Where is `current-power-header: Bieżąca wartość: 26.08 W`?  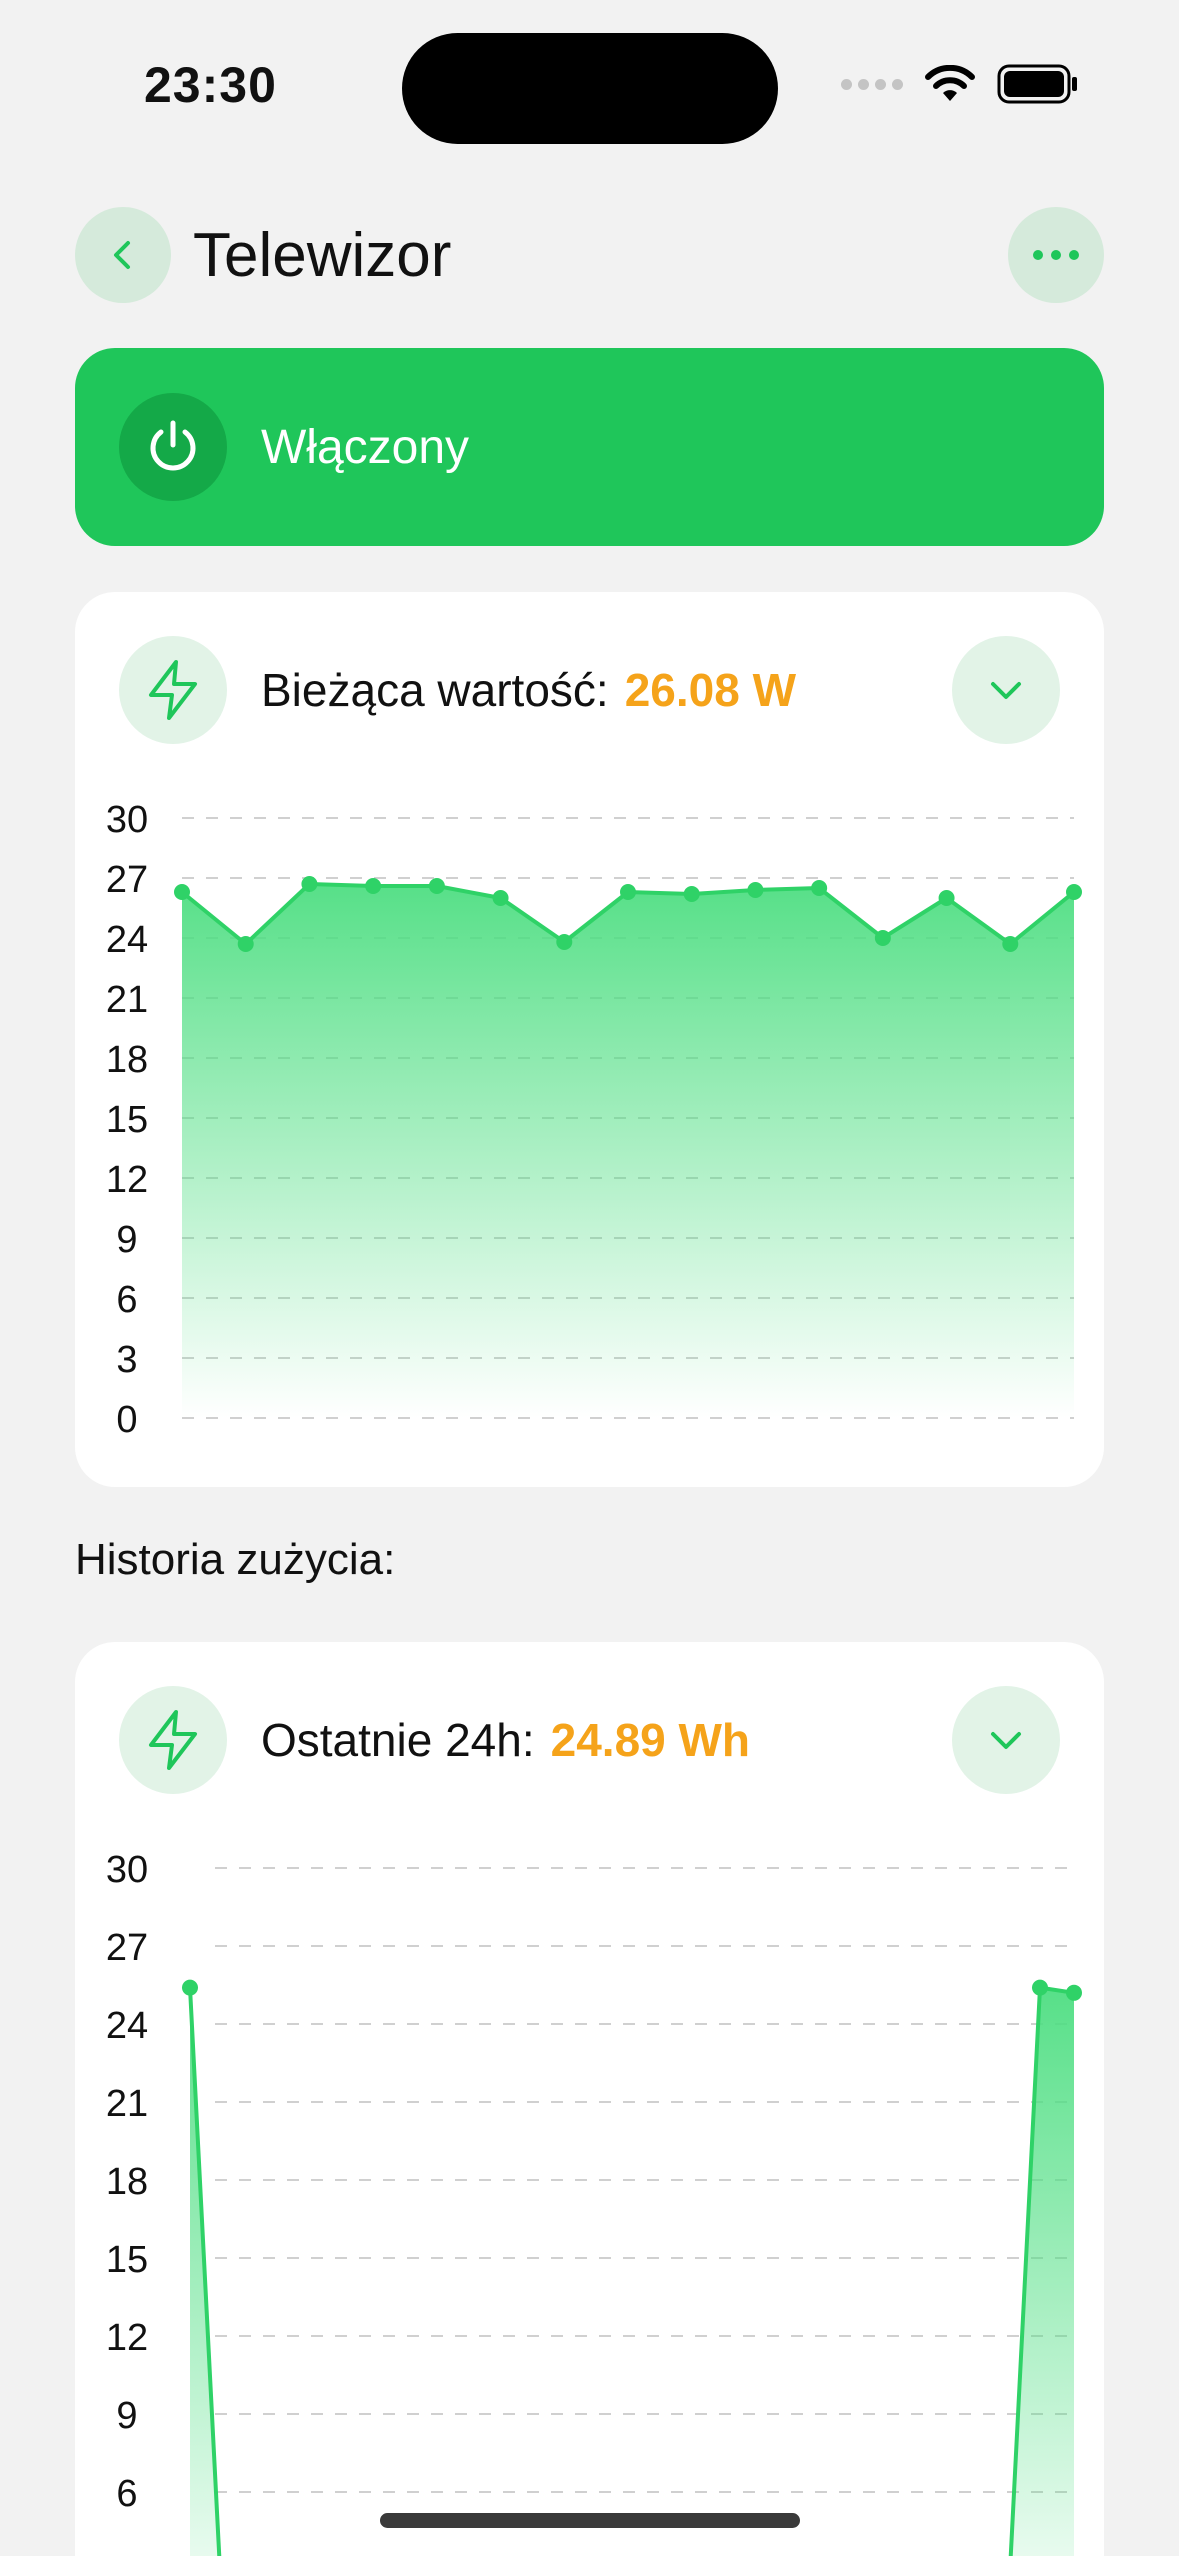 current-power-header: Bieżąca wartość: 26.08 W is located at coordinates (589, 690).